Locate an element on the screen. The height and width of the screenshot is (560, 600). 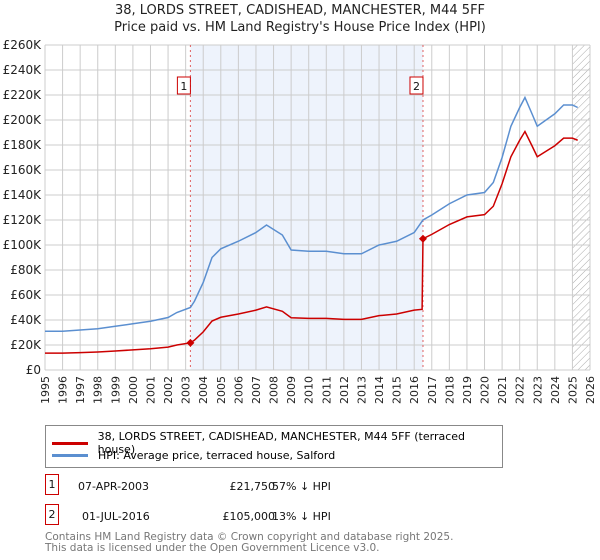
sale-label: 2 is located at coordinates (416, 86).